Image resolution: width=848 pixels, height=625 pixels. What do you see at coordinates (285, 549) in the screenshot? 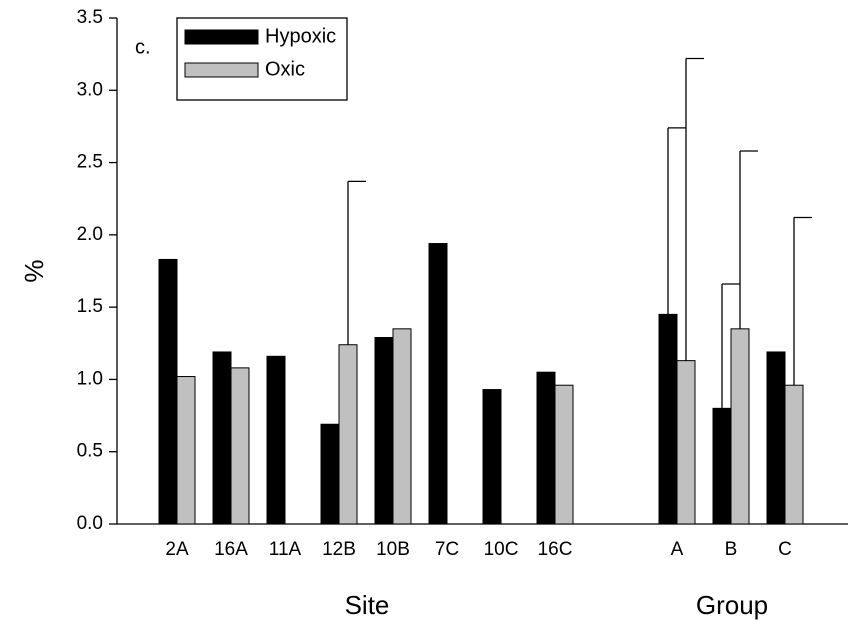
I see `x-tick-label: 11A` at bounding box center [285, 549].